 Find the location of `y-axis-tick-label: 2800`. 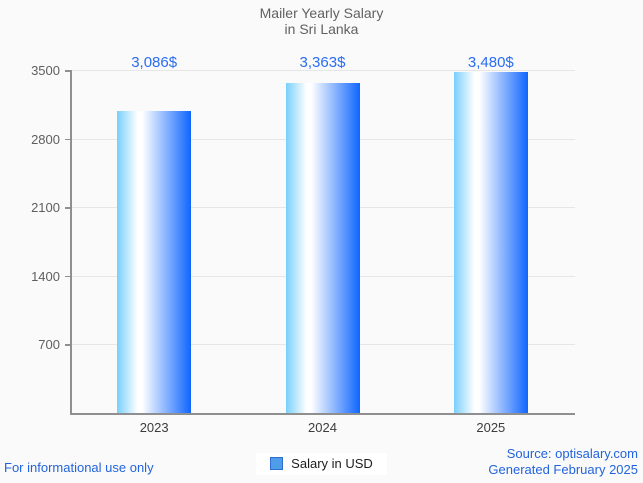

y-axis-tick-label: 2800 is located at coordinates (45, 139).